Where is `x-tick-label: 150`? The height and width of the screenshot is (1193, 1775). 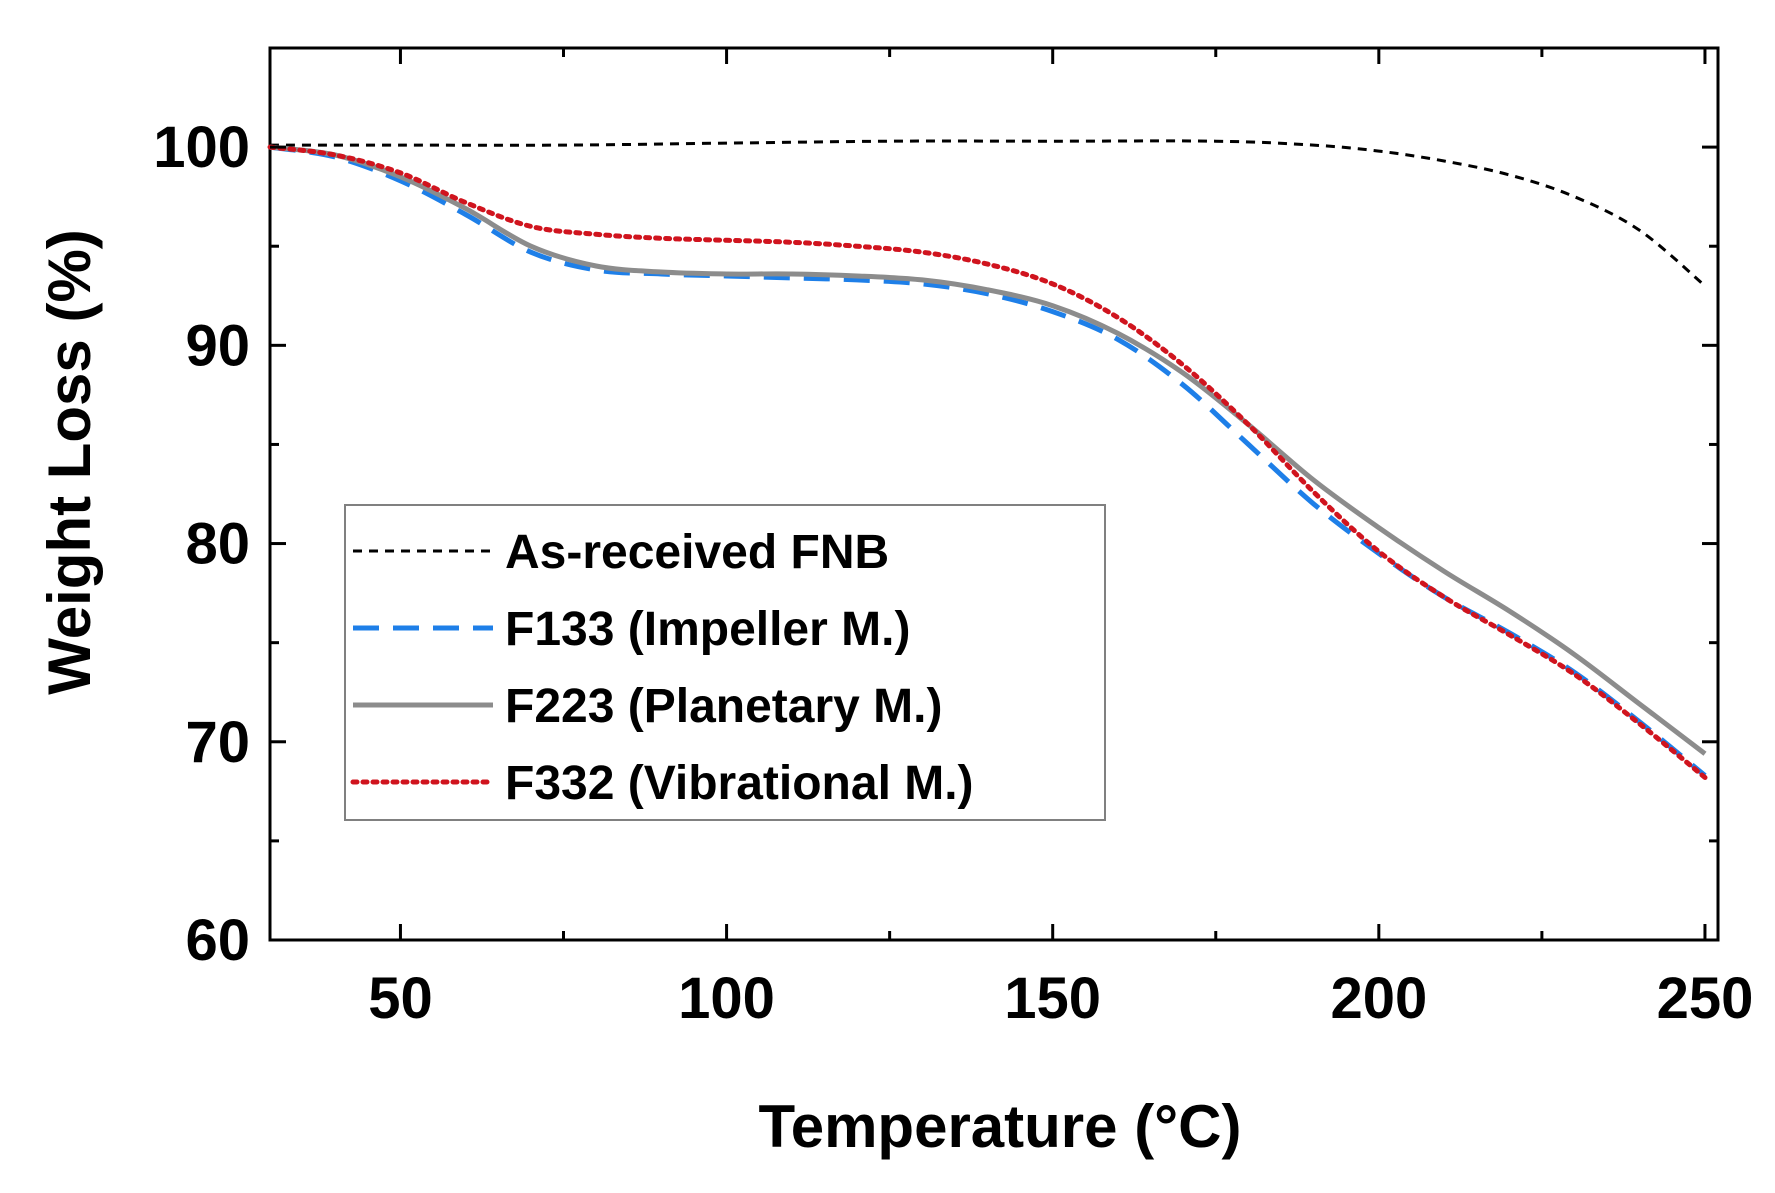
x-tick-label: 150 is located at coordinates (1052, 998).